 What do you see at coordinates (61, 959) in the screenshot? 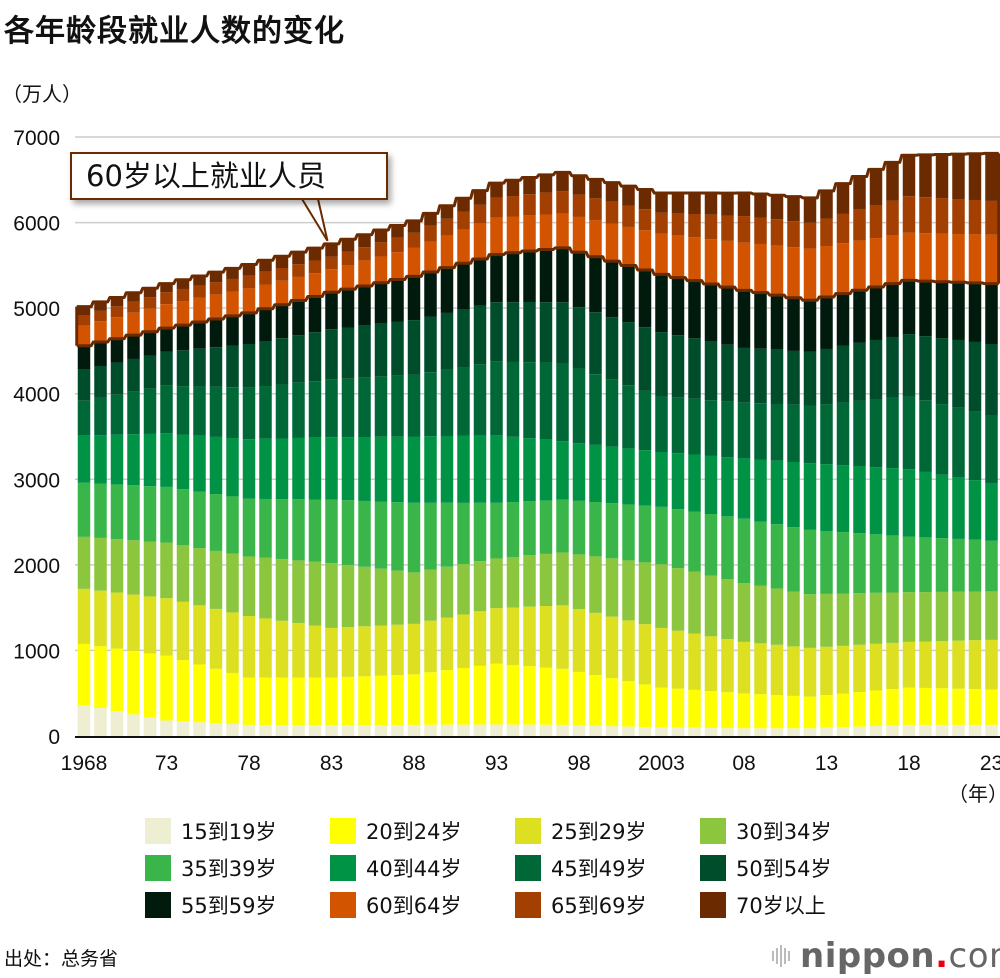
I see `source-note: 出处：总务省` at bounding box center [61, 959].